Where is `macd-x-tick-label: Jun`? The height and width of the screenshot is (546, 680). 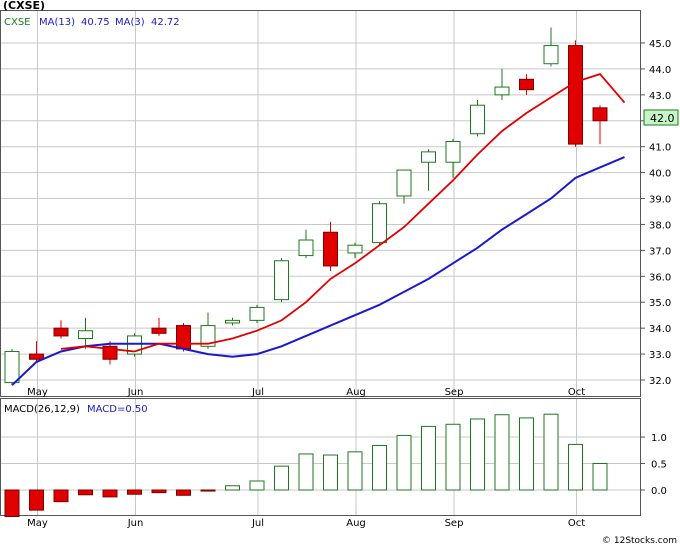
macd-x-tick-label: Jun is located at coordinates (135, 523).